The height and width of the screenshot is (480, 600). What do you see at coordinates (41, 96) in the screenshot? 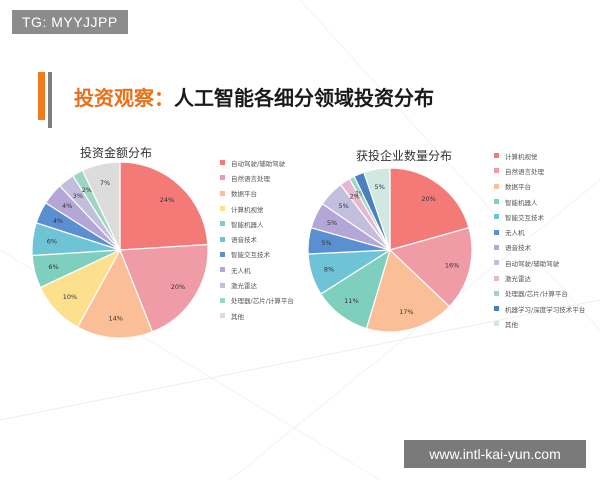
I see `title-accent-bar` at bounding box center [41, 96].